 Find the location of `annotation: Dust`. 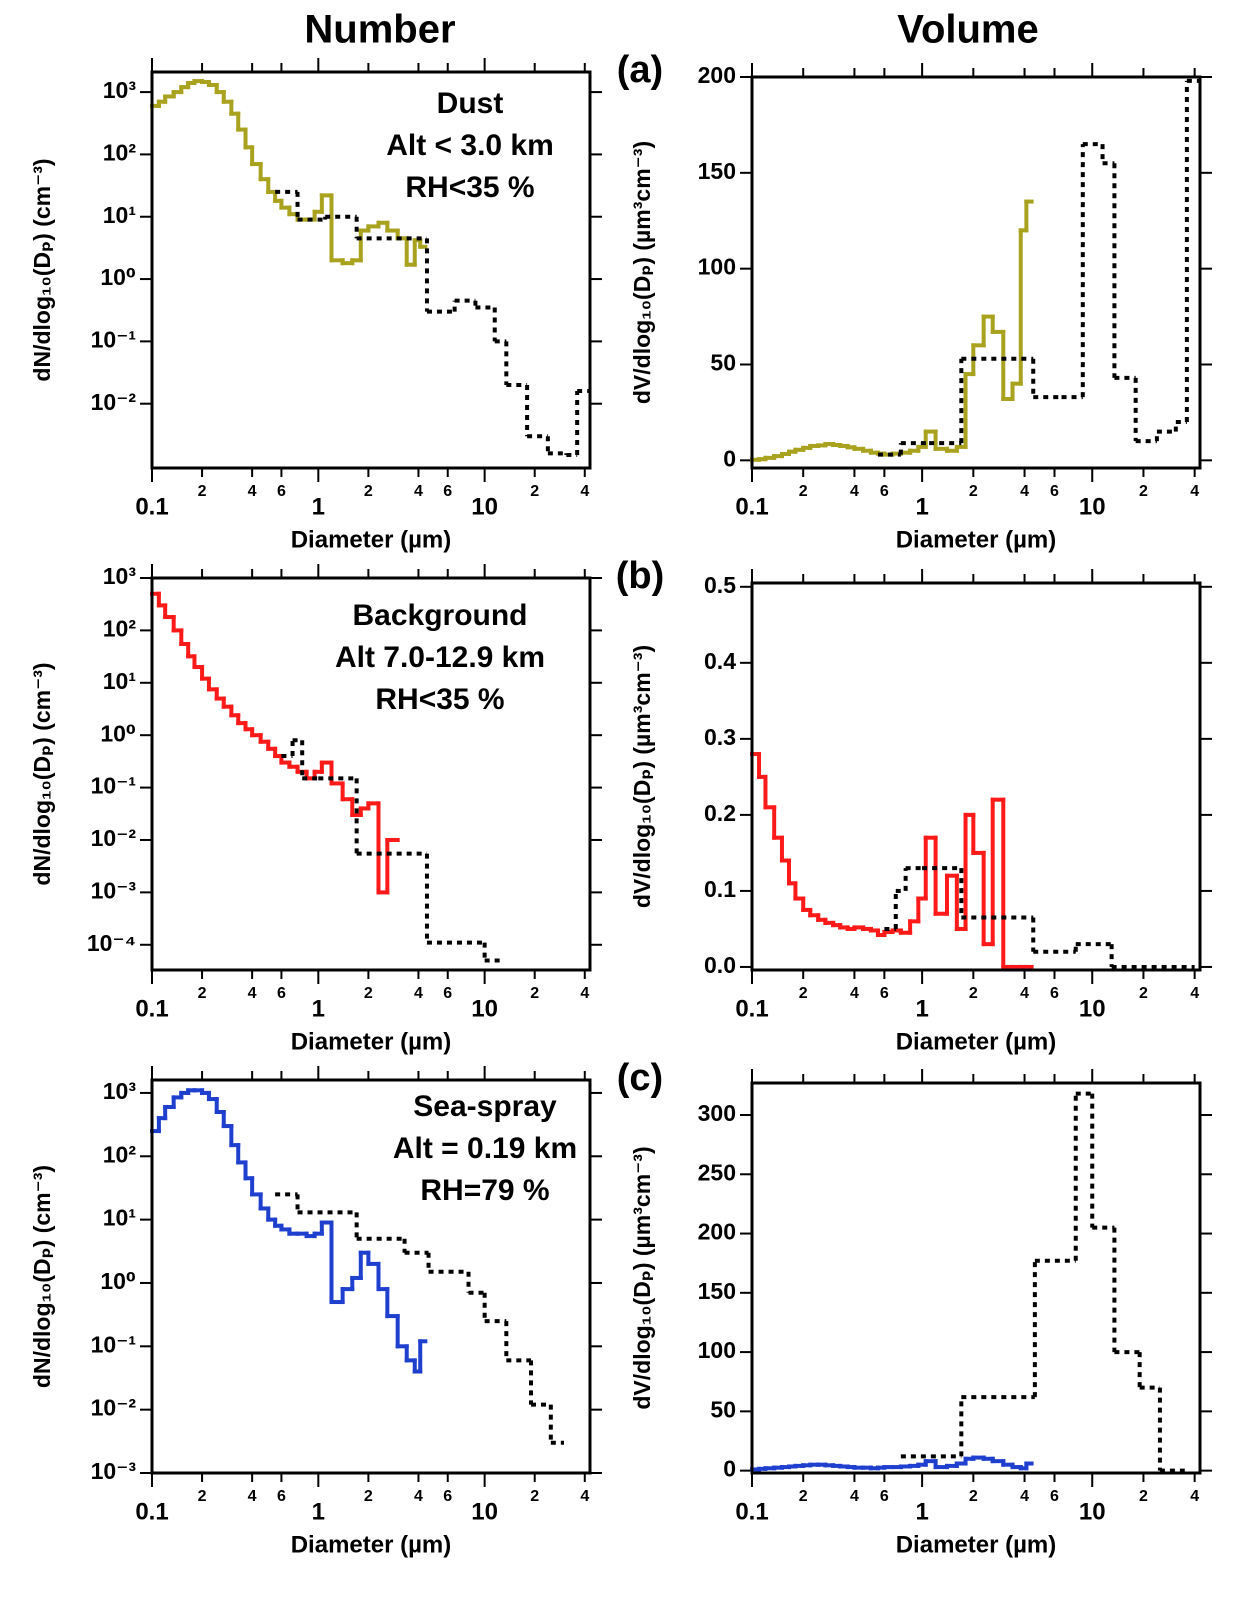

annotation: Dust is located at coordinates (470, 103).